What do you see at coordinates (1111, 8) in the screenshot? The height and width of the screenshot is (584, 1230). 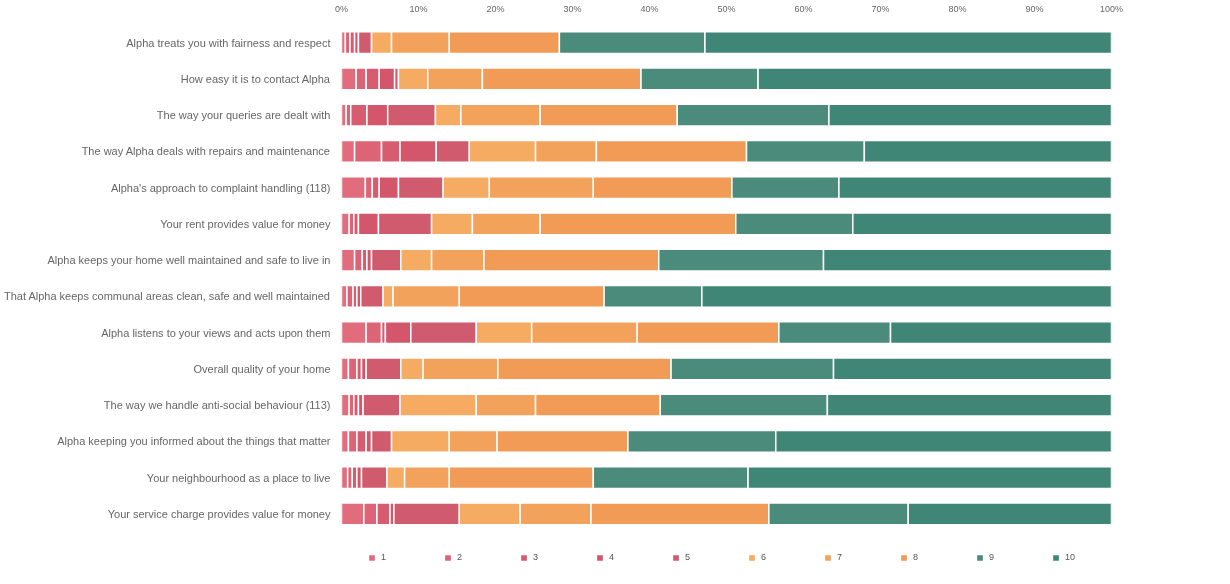 I see `x-tick-label: 100%` at bounding box center [1111, 8].